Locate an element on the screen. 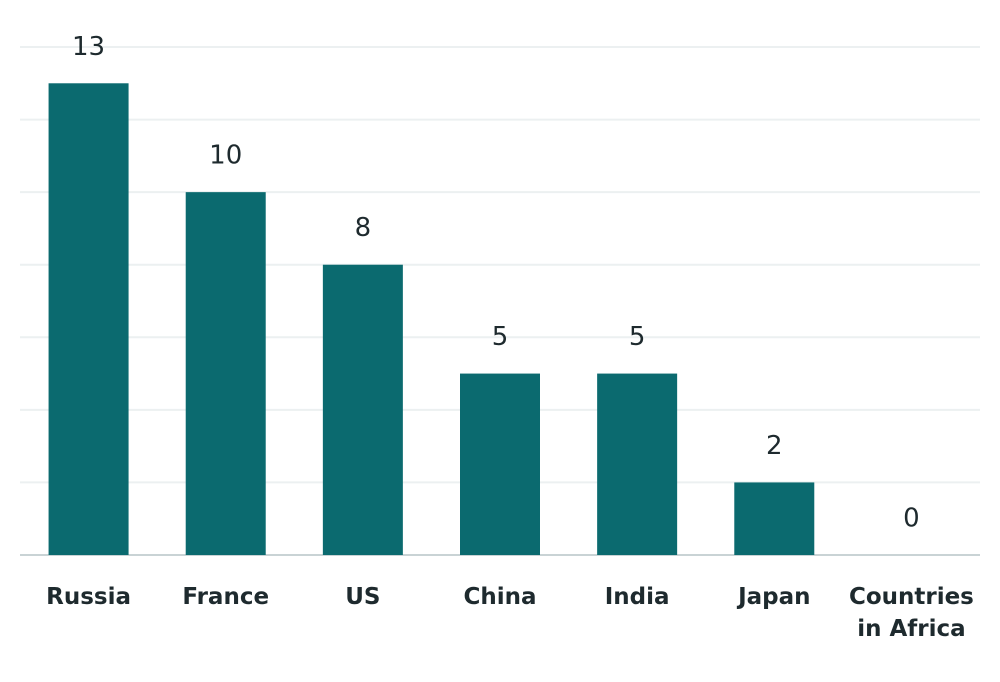 This screenshot has height=682, width=1000. x-tick-label: India is located at coordinates (637, 597).